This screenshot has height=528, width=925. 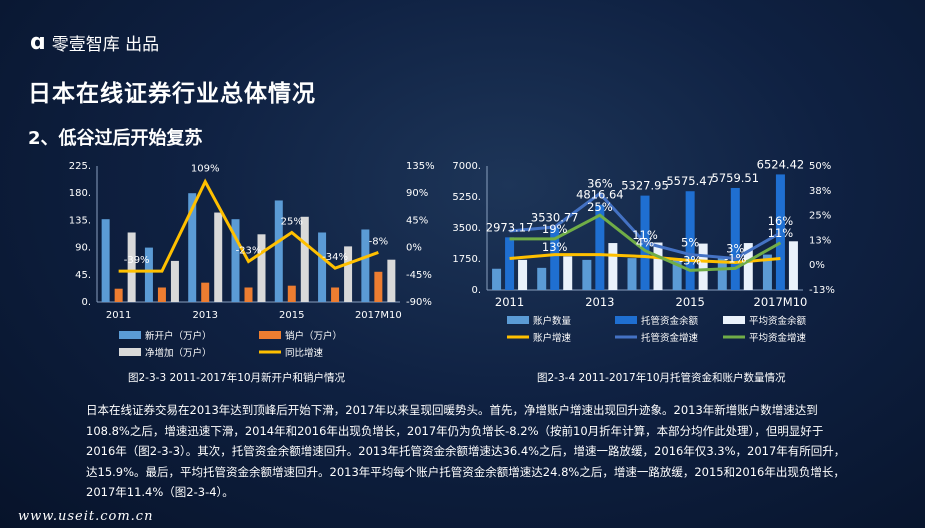 I want to click on y-tick-label: 1750., so click(x=466, y=259).